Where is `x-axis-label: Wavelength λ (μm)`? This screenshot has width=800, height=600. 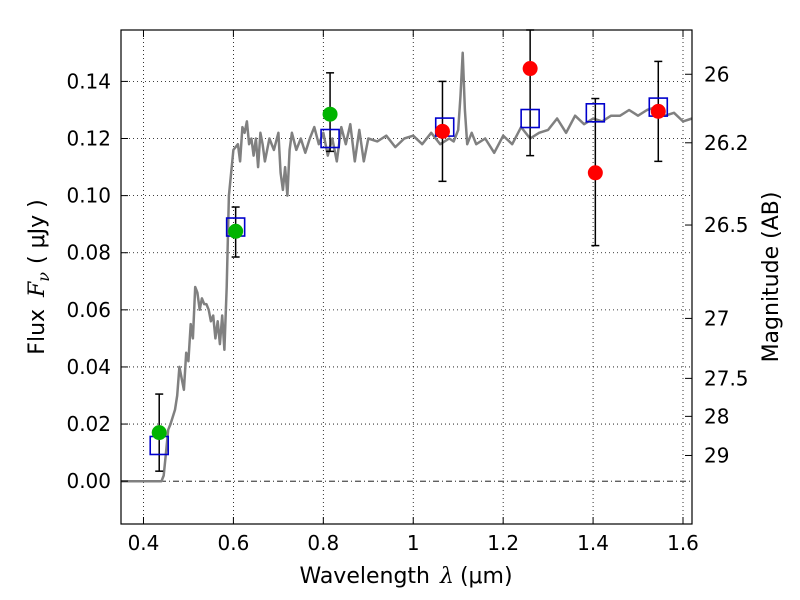 x-axis-label: Wavelength λ (μm) is located at coordinates (405, 576).